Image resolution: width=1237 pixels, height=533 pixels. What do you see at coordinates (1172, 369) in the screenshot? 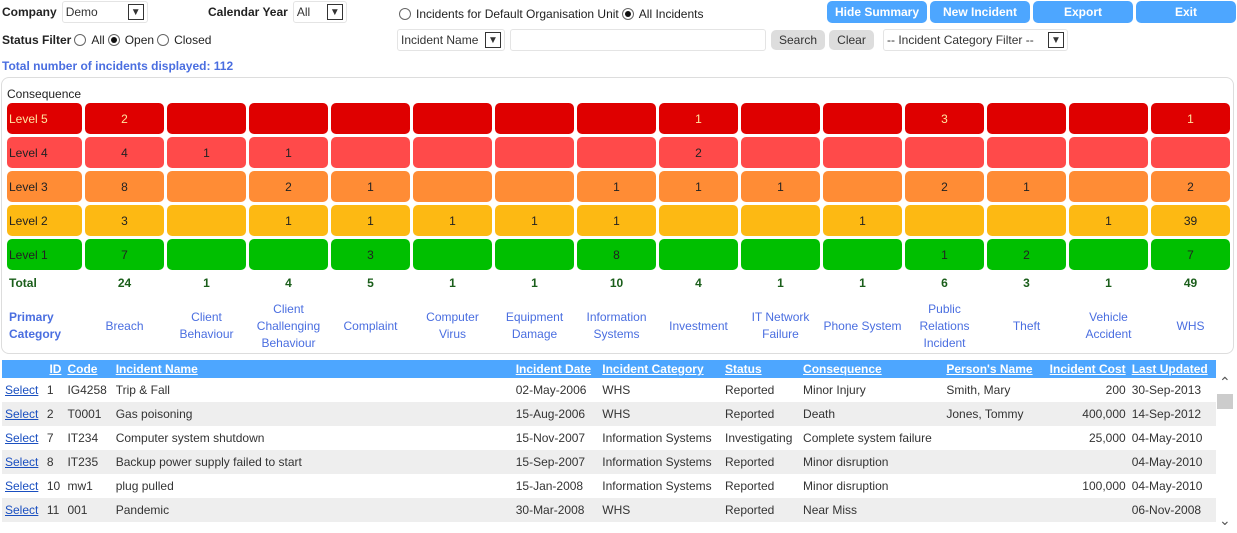
I see `column-header: Last Updated` at bounding box center [1172, 369].